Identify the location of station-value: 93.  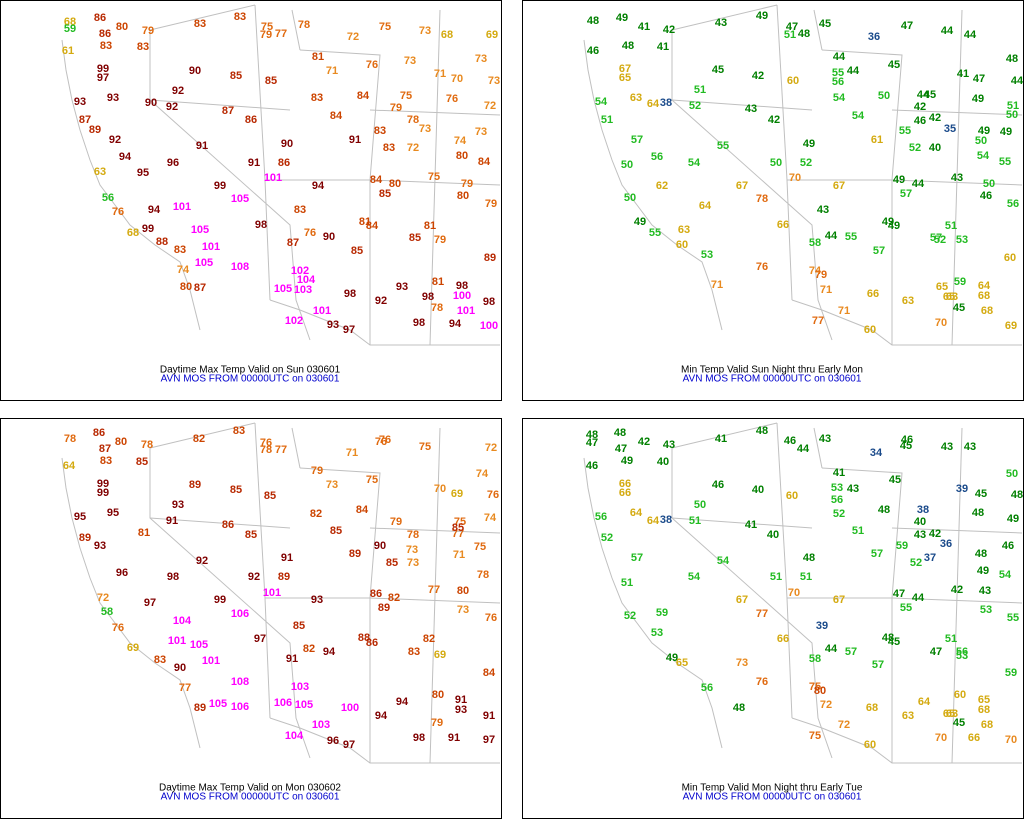
(80, 102).